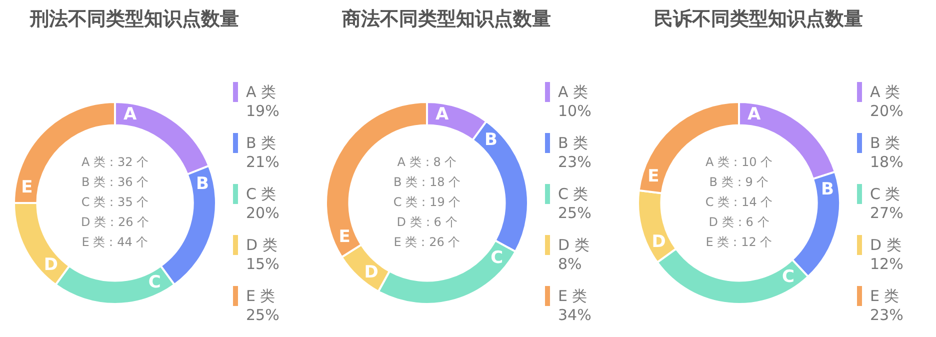 This screenshot has height=337, width=936. Describe the element at coordinates (574, 111) in the screenshot. I see `data-label: 10%` at that location.